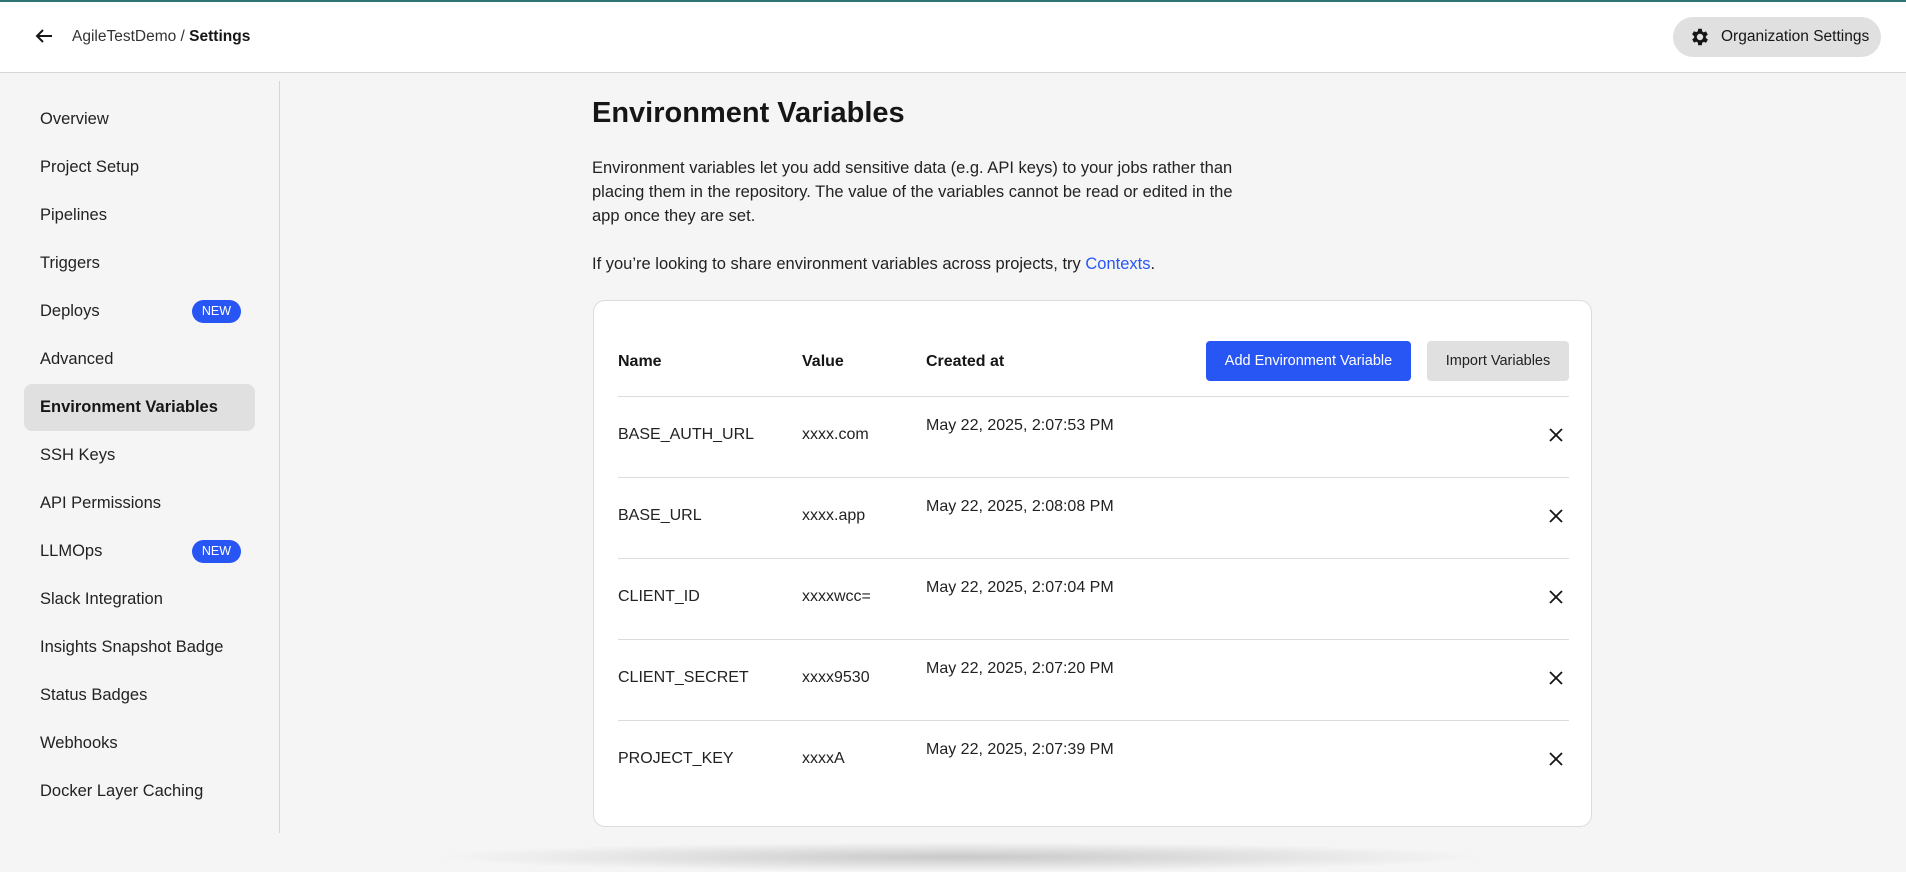 Image resolution: width=1906 pixels, height=872 pixels. Describe the element at coordinates (1093, 517) in the screenshot. I see `table-row: BASE_URL xxxx.app May 22, 2025, 2:08:08 PM` at that location.